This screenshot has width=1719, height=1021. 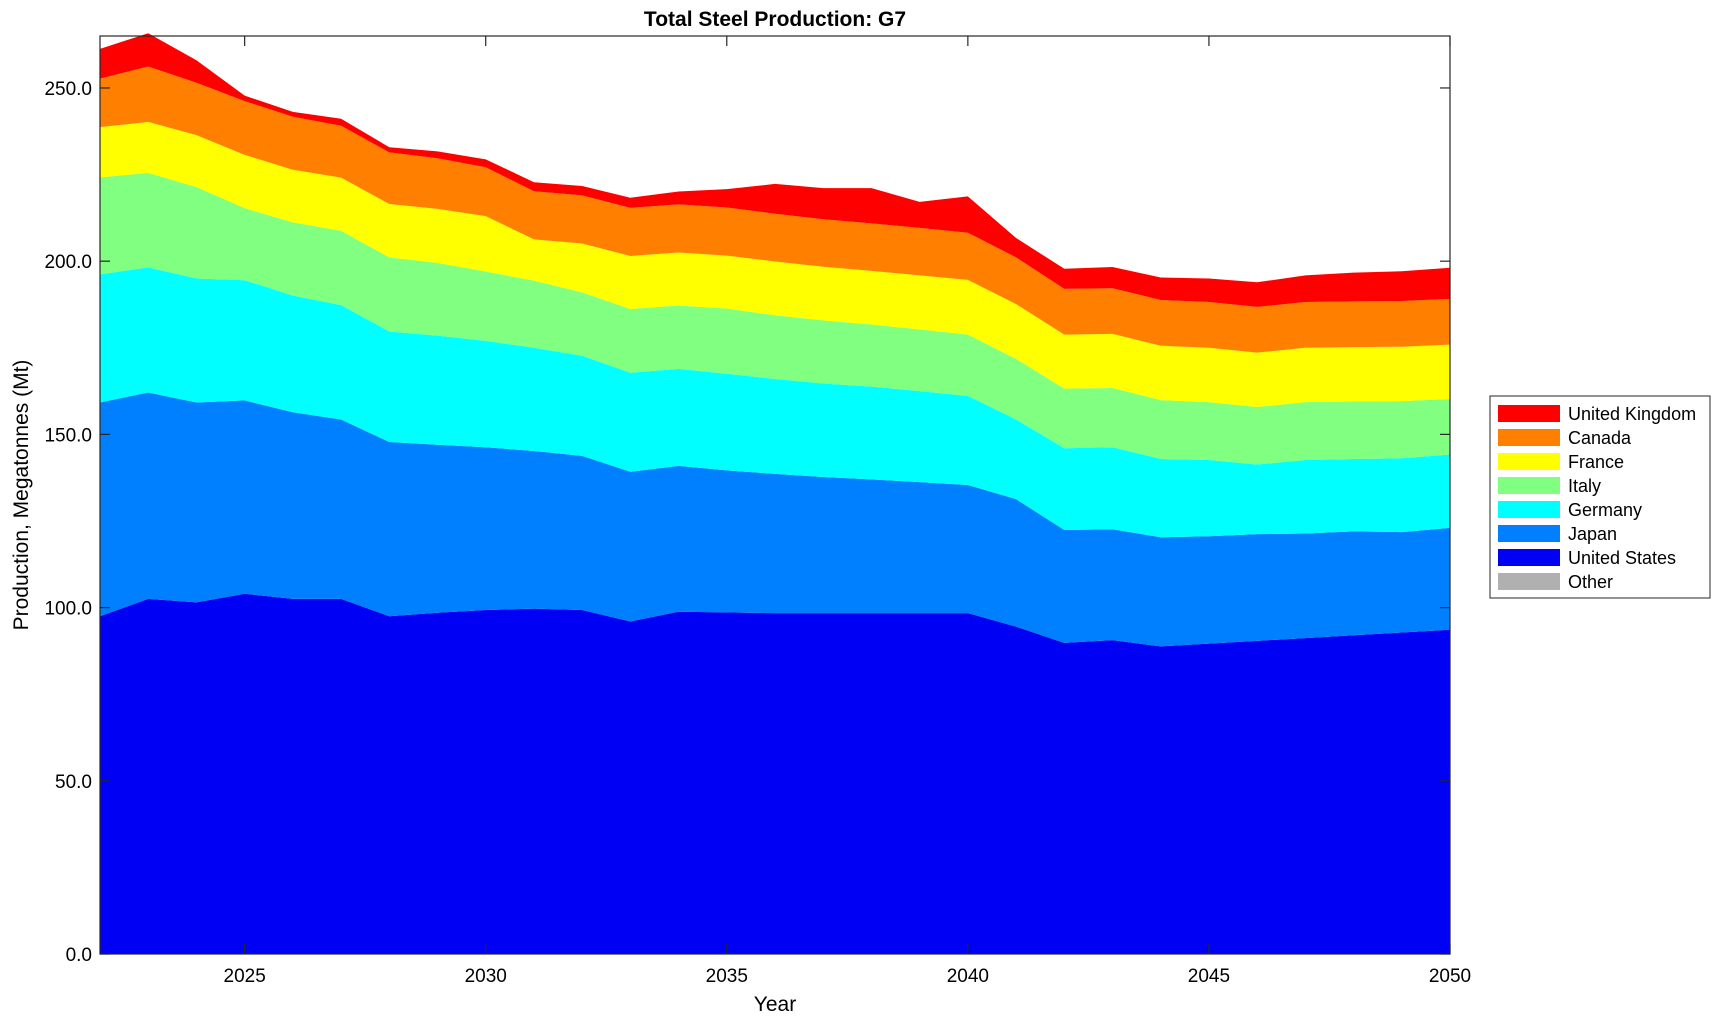 What do you see at coordinates (1596, 462) in the screenshot?
I see `legend-label-france: France` at bounding box center [1596, 462].